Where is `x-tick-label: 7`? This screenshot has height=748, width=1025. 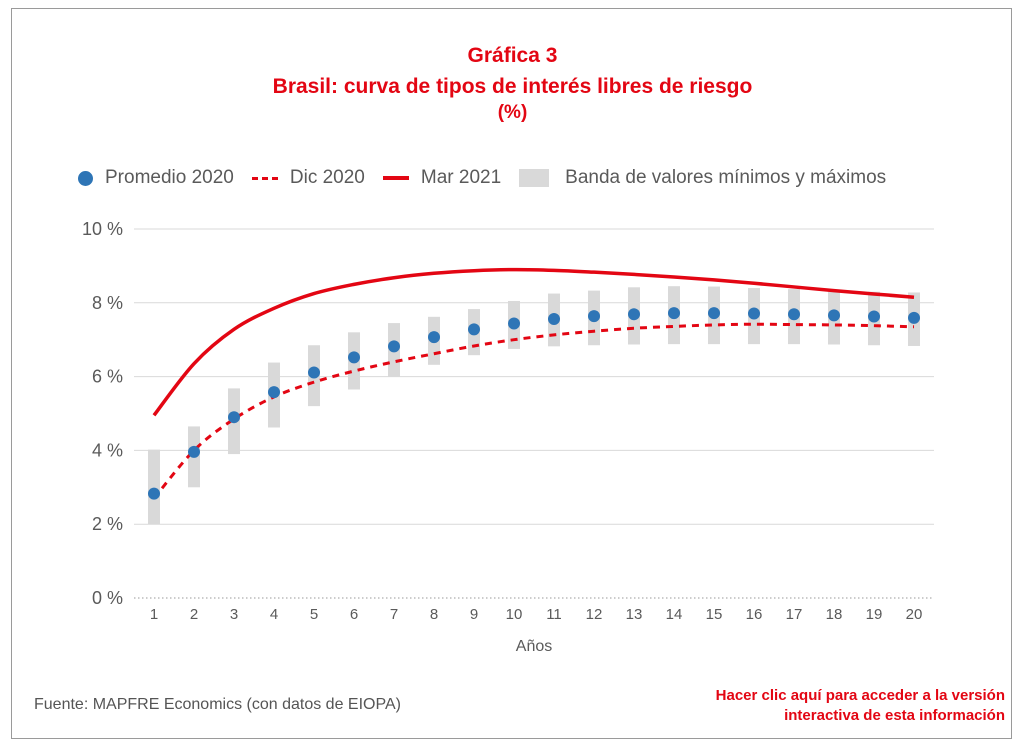
x-tick-label: 7 is located at coordinates (394, 614).